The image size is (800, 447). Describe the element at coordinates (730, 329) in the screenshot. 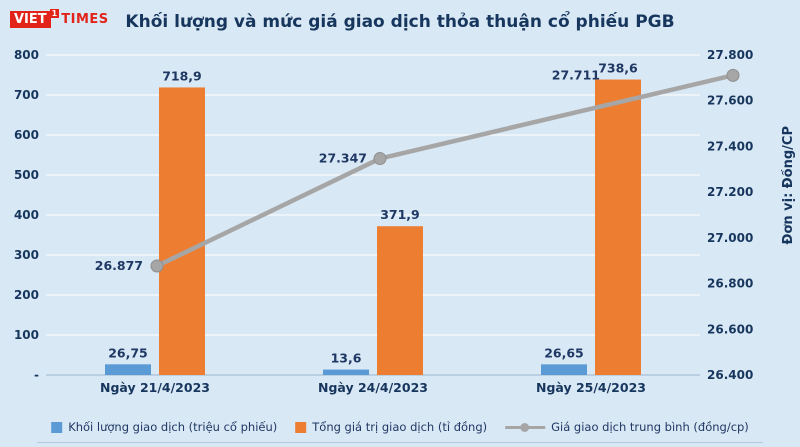

I see `right-axis-tick-label: 26.600` at that location.